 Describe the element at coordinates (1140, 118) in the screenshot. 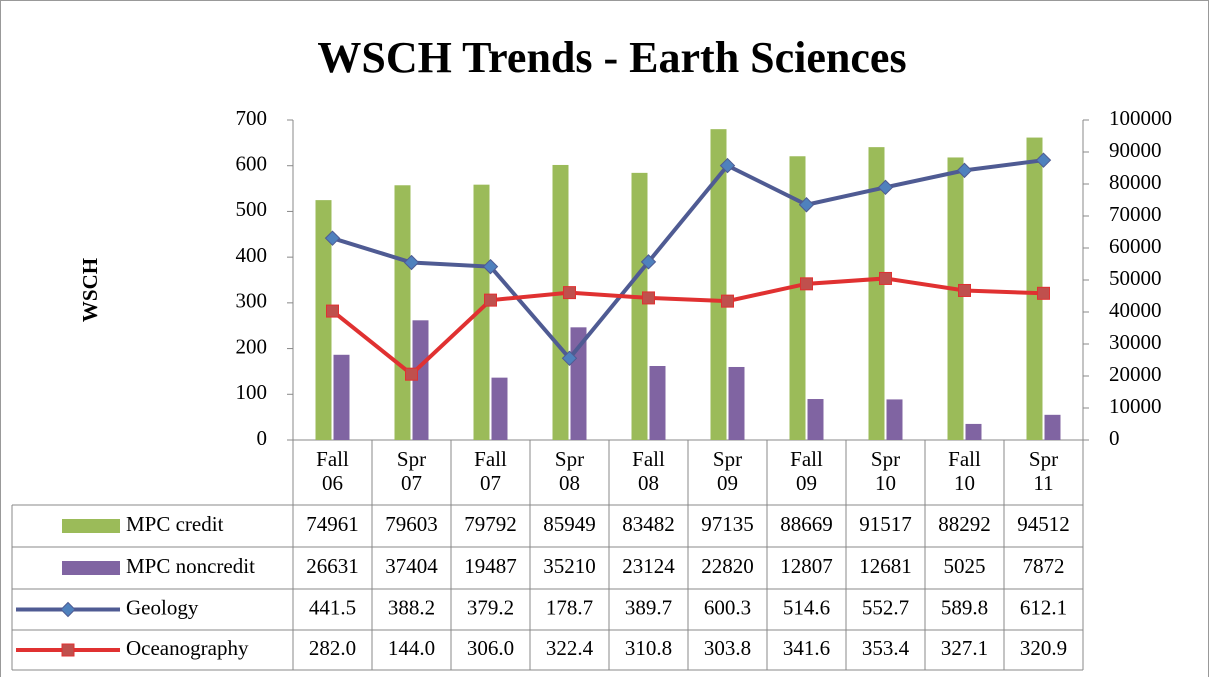

I see `y2-tick-label: 100000` at that location.